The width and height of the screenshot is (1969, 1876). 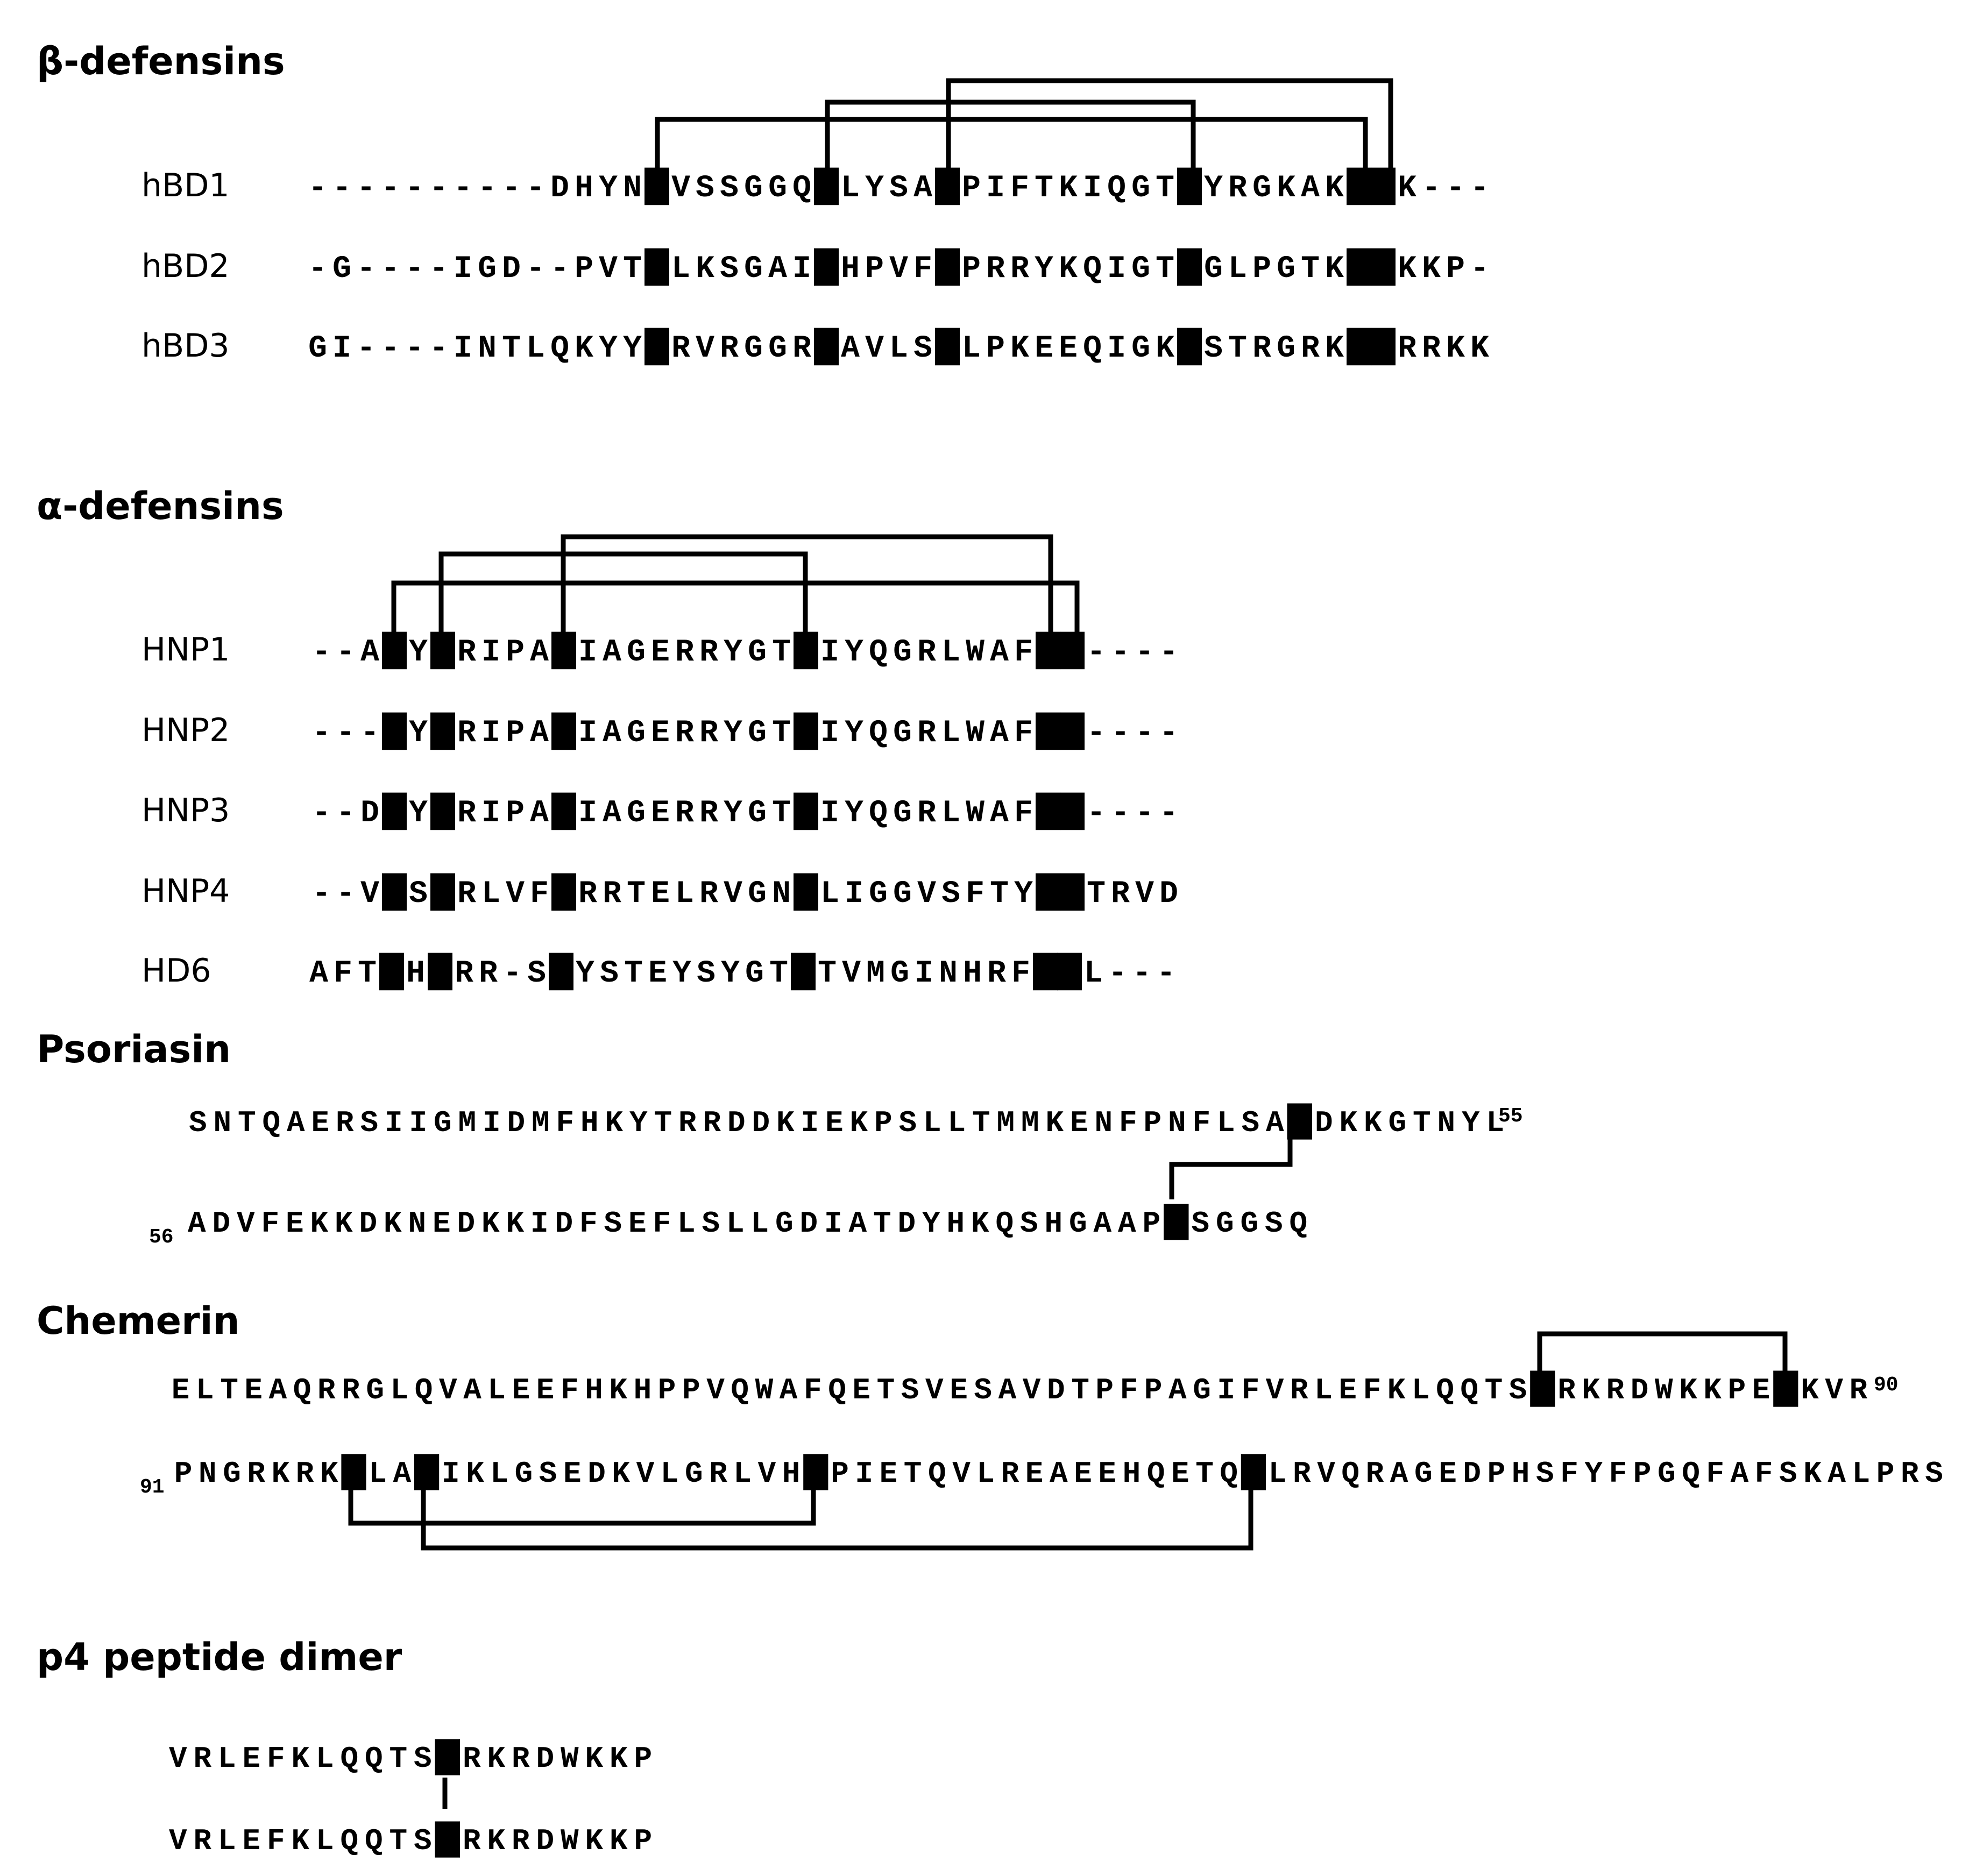 What do you see at coordinates (1011, 148) in the screenshot?
I see `disulfide-bond` at bounding box center [1011, 148].